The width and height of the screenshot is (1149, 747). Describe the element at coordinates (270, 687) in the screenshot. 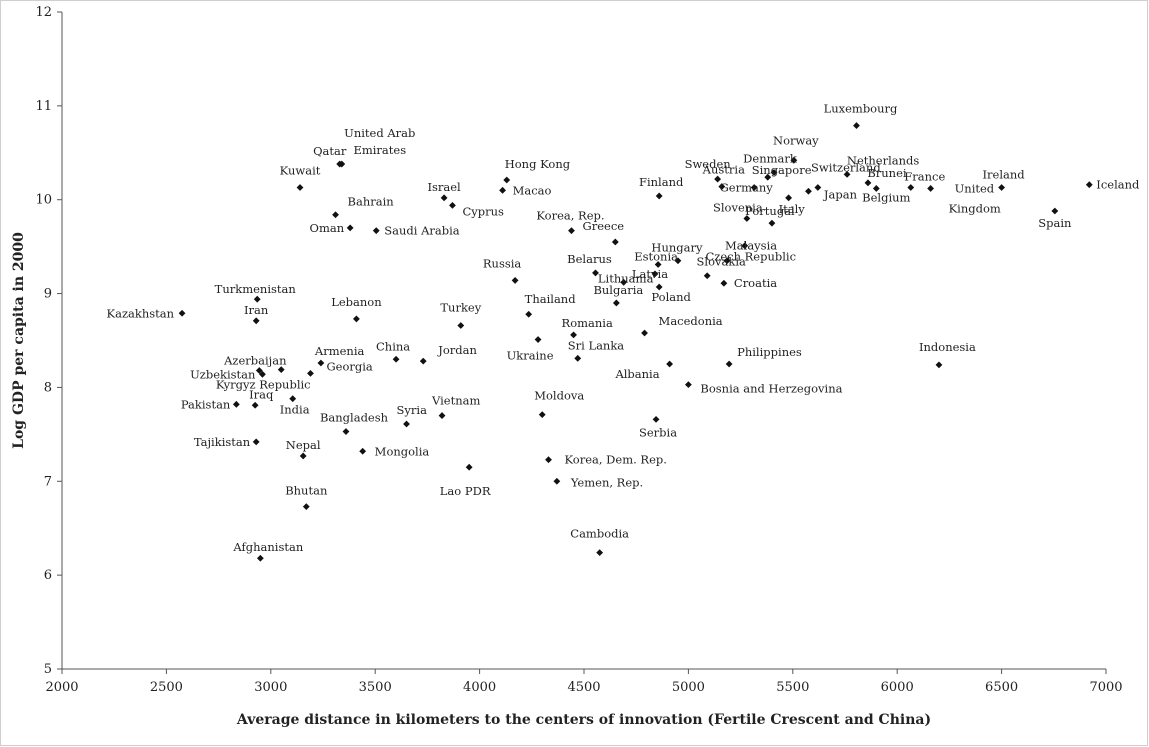

I see `x-tick-label: 3000` at that location.